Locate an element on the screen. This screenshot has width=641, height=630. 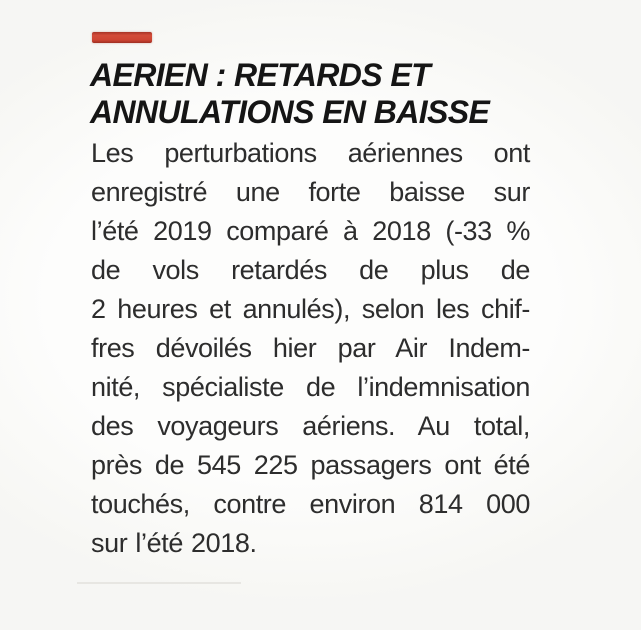
body-line: près de 545 225 passagers ont été is located at coordinates (310, 465).